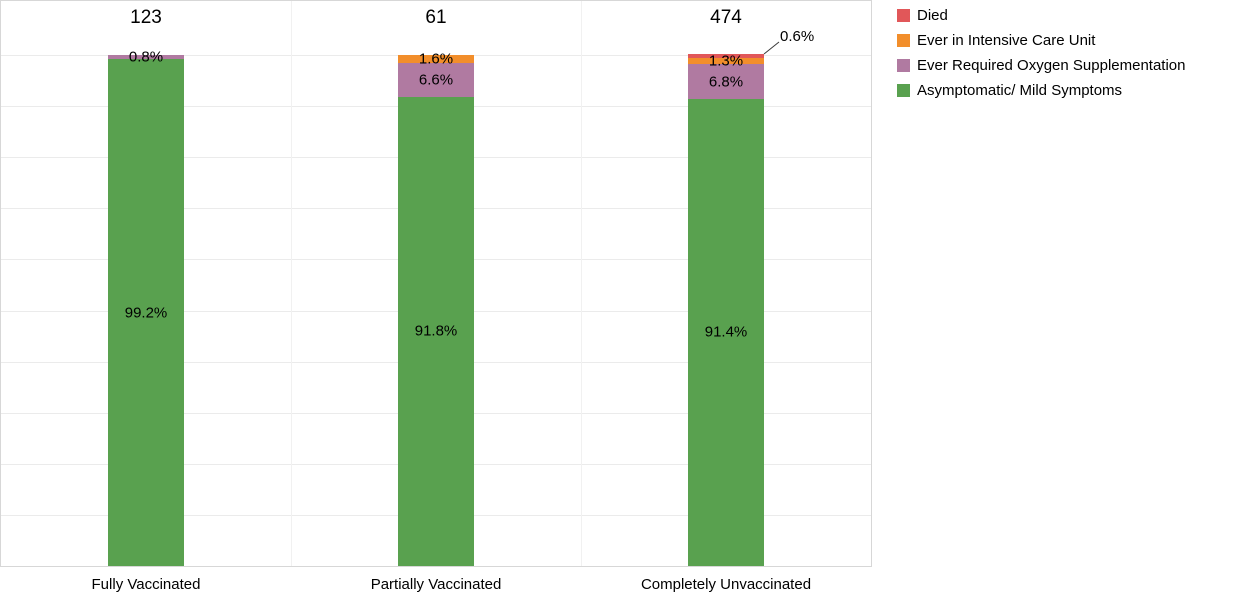 Image resolution: width=1246 pixels, height=597 pixels. What do you see at coordinates (726, 584) in the screenshot?
I see `x-axis-label: Completely Unvaccinated` at bounding box center [726, 584].